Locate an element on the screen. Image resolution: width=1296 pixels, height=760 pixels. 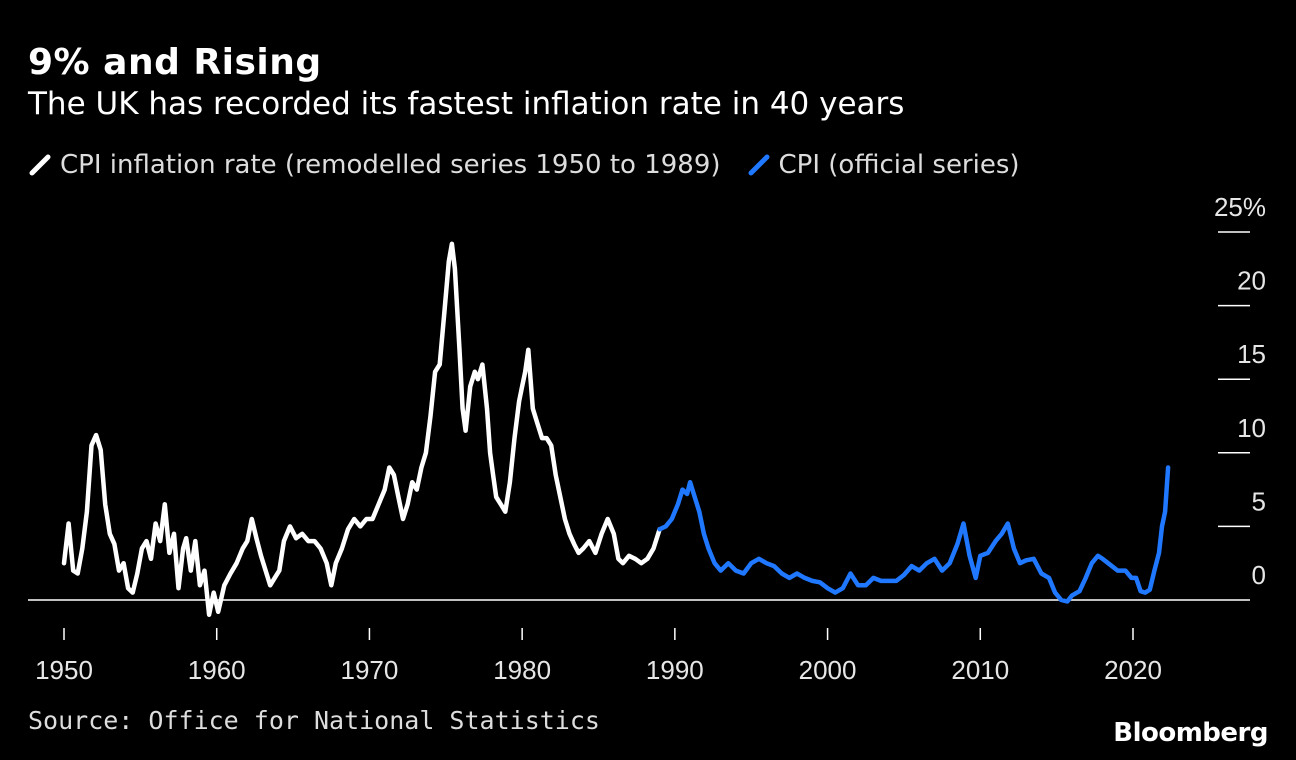
x-tick-label: 2020 is located at coordinates (1133, 670).